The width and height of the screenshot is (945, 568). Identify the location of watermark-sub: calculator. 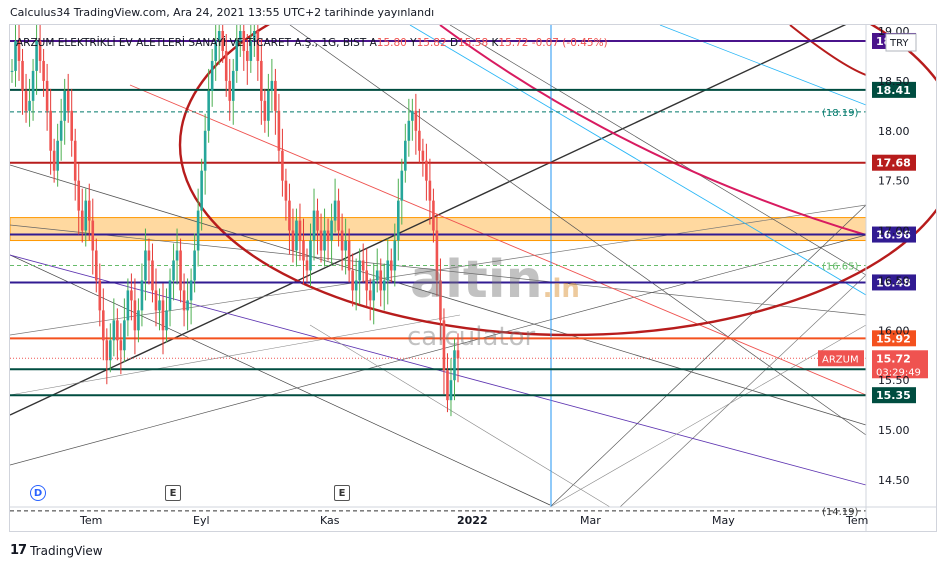
(471, 337).